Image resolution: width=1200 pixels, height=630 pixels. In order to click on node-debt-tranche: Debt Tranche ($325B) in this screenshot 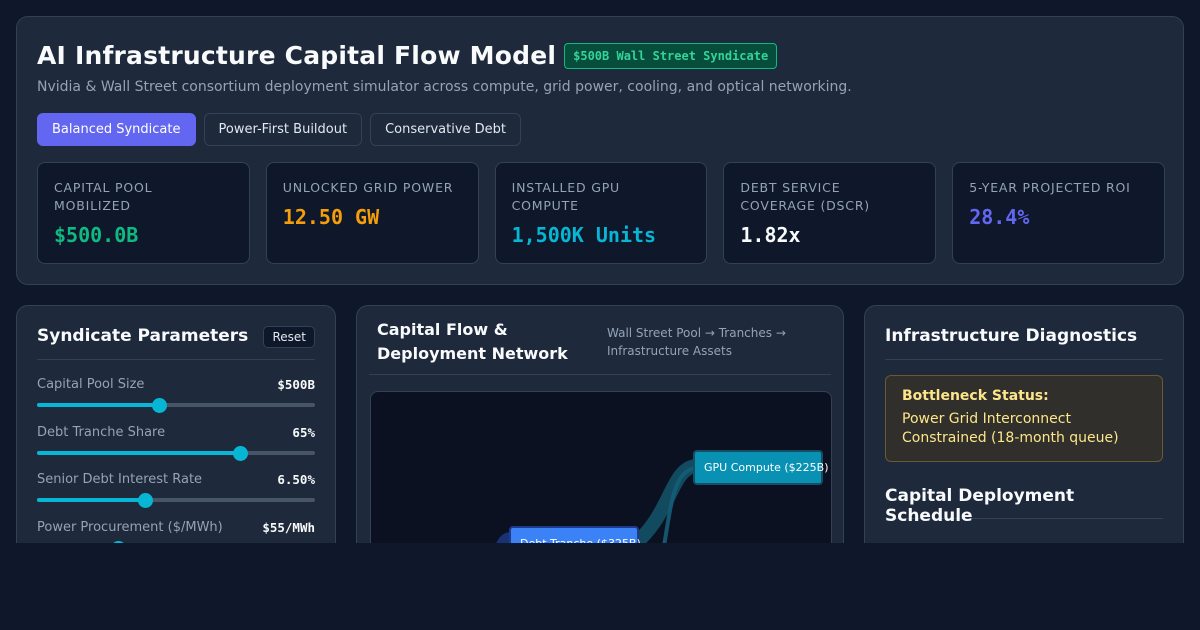, I will do `click(575, 534)`.